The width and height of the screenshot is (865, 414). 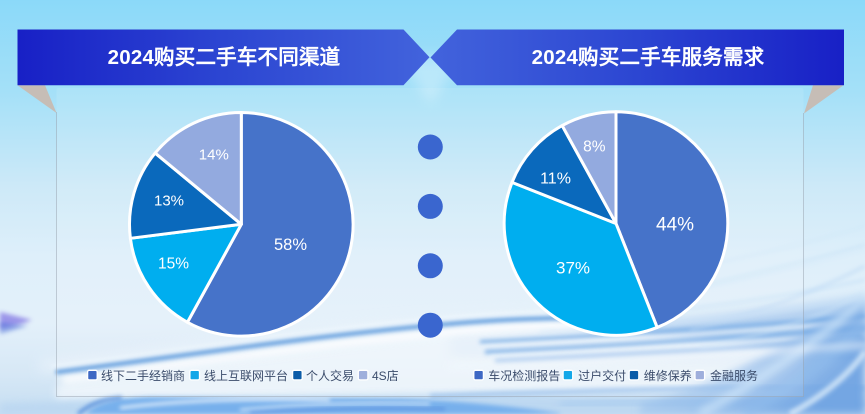 What do you see at coordinates (143, 375) in the screenshot?
I see `svg-text: 线下二手经销商` at bounding box center [143, 375].